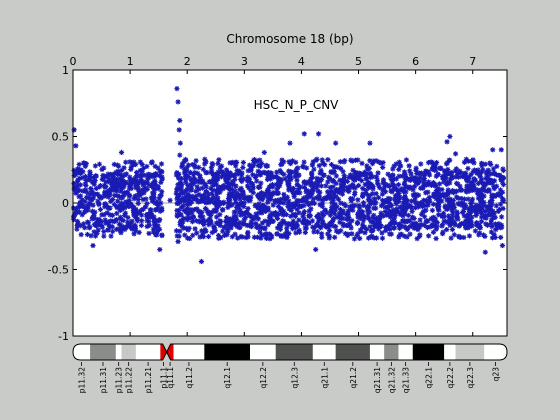  What do you see at coordinates (65, 203) in the screenshot?
I see `y-tick-label: 0` at bounding box center [65, 203].